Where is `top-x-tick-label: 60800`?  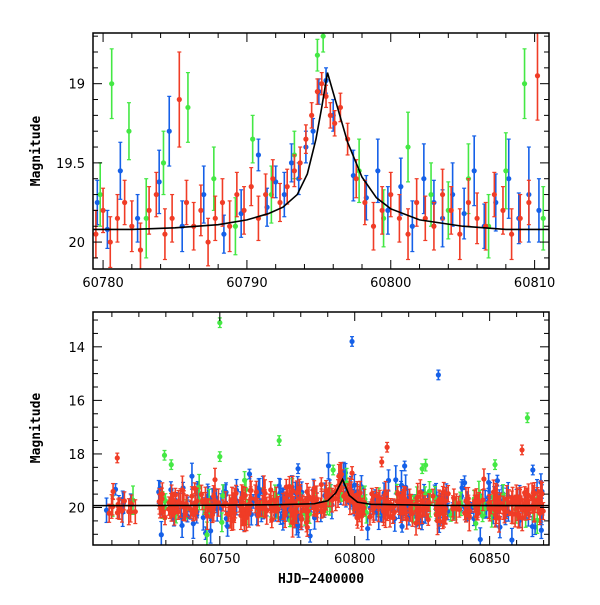 top-x-tick-label: 60800 is located at coordinates (390, 283).